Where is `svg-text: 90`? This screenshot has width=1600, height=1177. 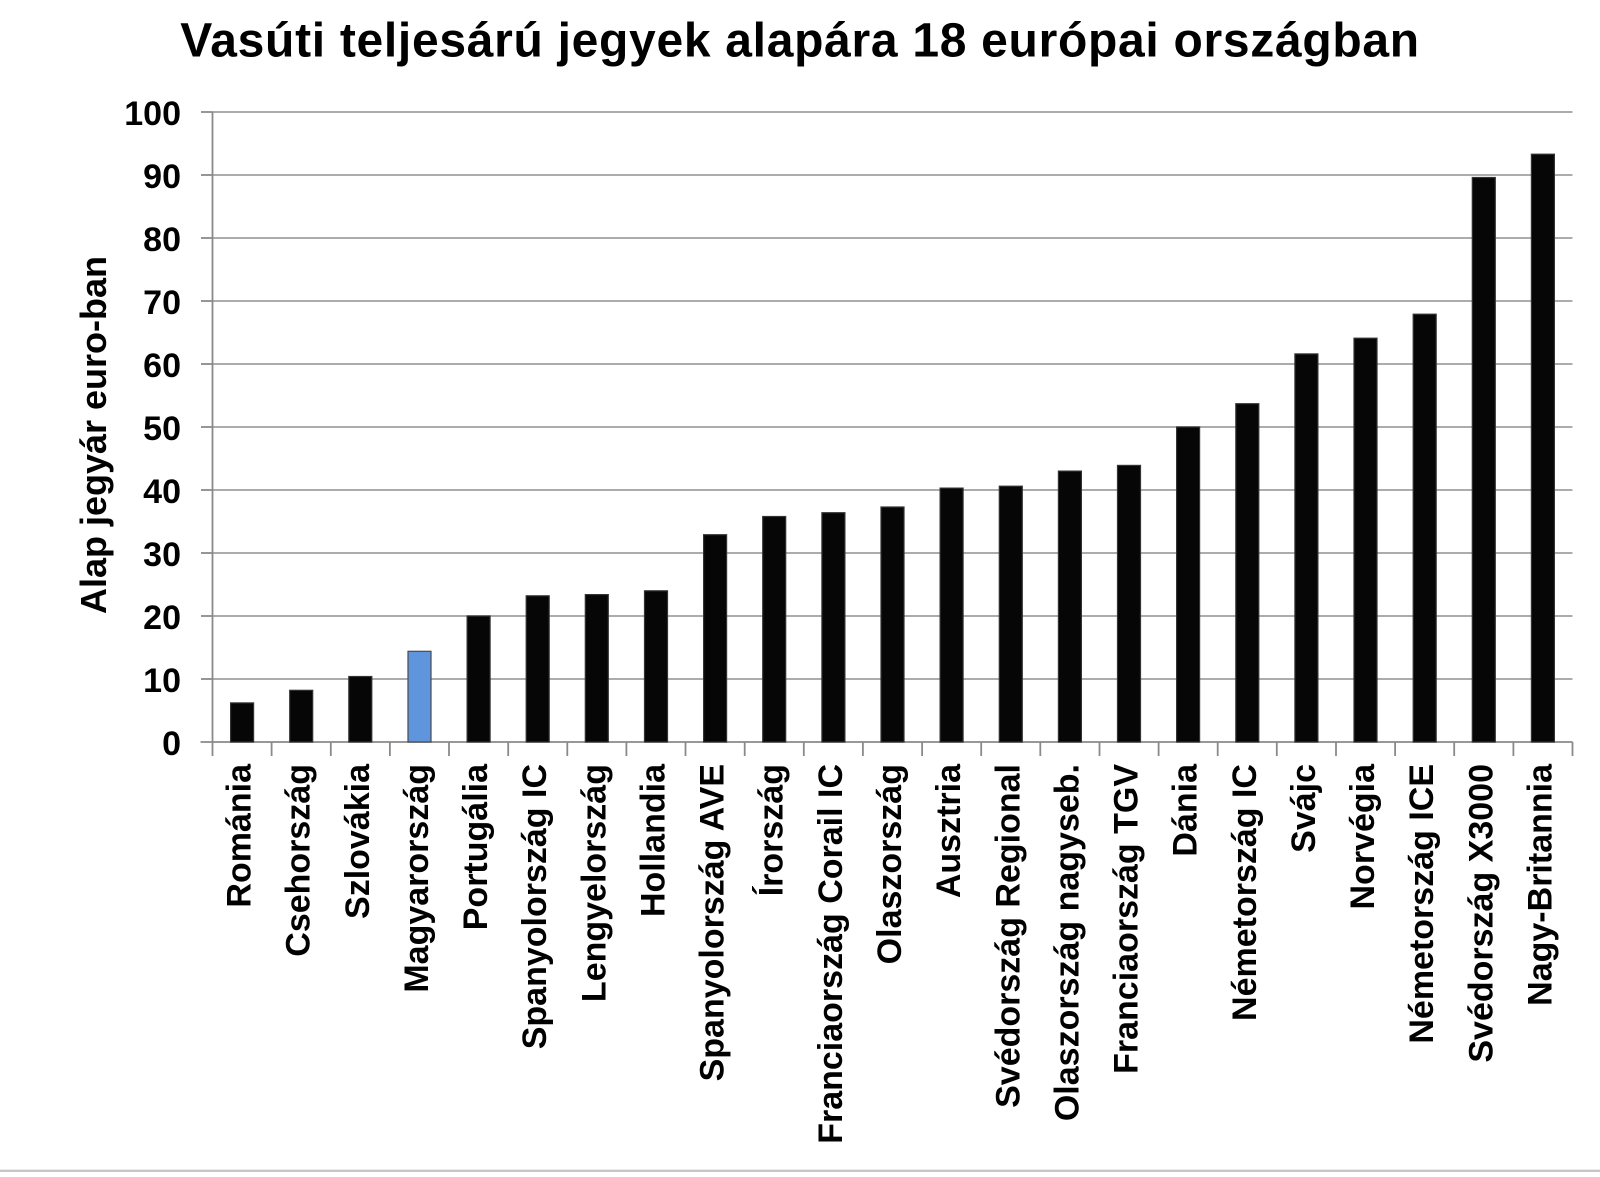
svg-text: 90 is located at coordinates (162, 177).